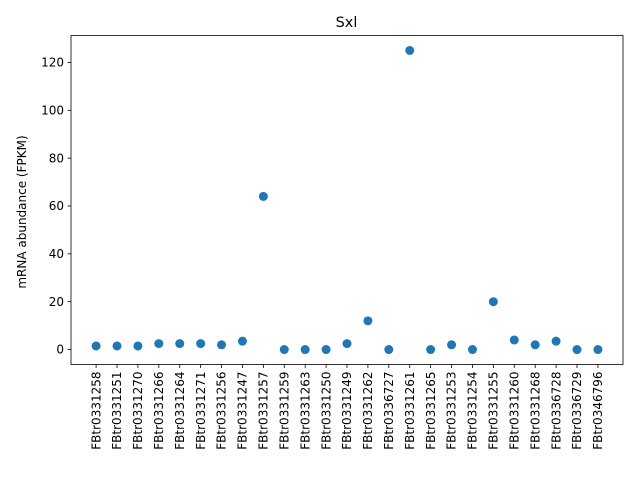 Image resolution: width=640 pixels, height=484 pixels. What do you see at coordinates (96, 411) in the screenshot?
I see `x-tick-label: FBtr0331258` at bounding box center [96, 411].